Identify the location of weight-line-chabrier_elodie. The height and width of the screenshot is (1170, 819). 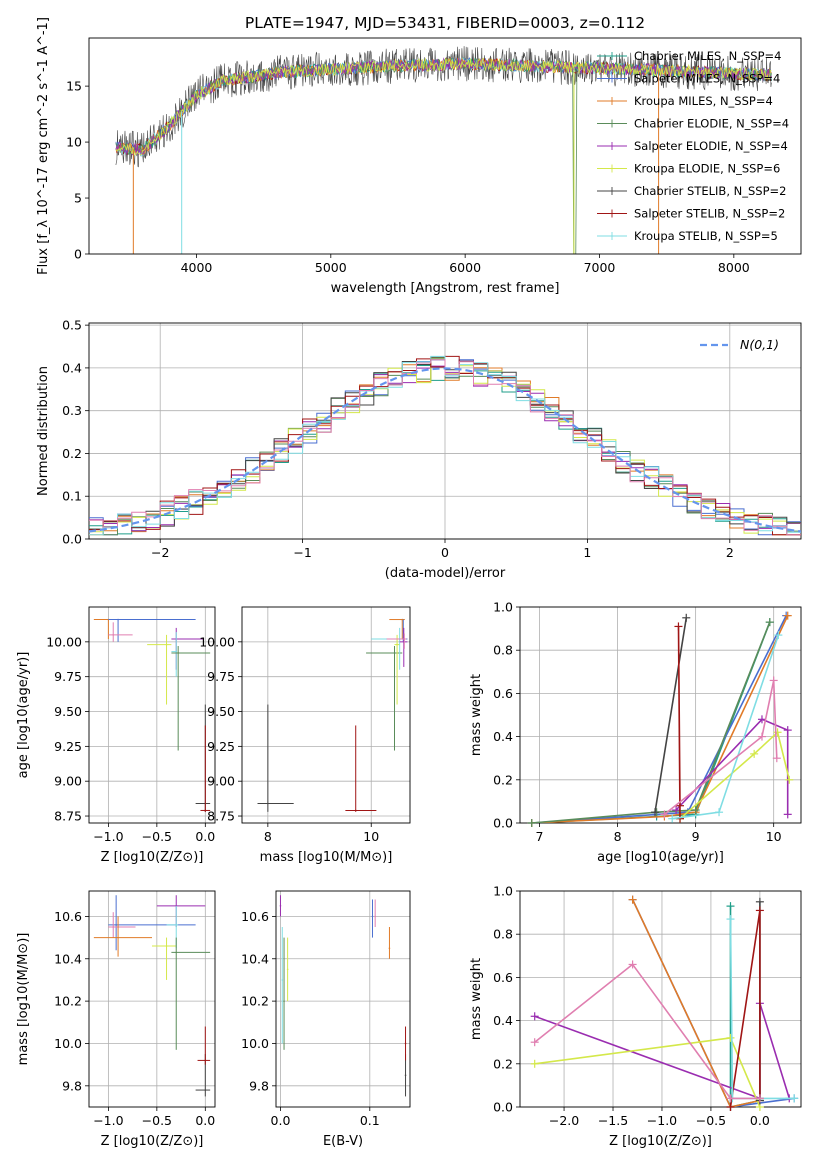
(651, 722).